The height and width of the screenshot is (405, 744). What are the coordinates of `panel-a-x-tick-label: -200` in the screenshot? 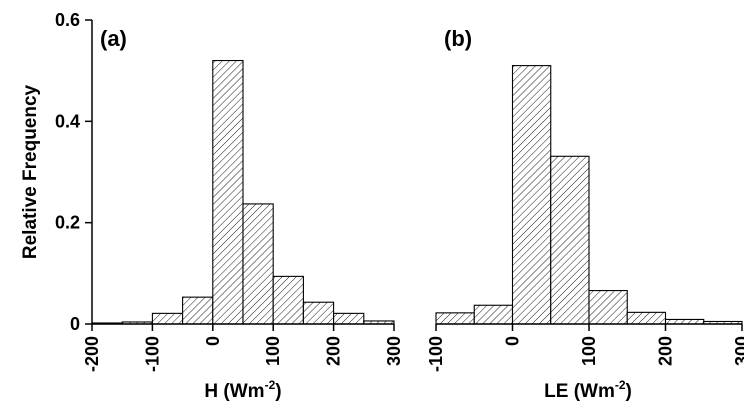 It's located at (92, 354).